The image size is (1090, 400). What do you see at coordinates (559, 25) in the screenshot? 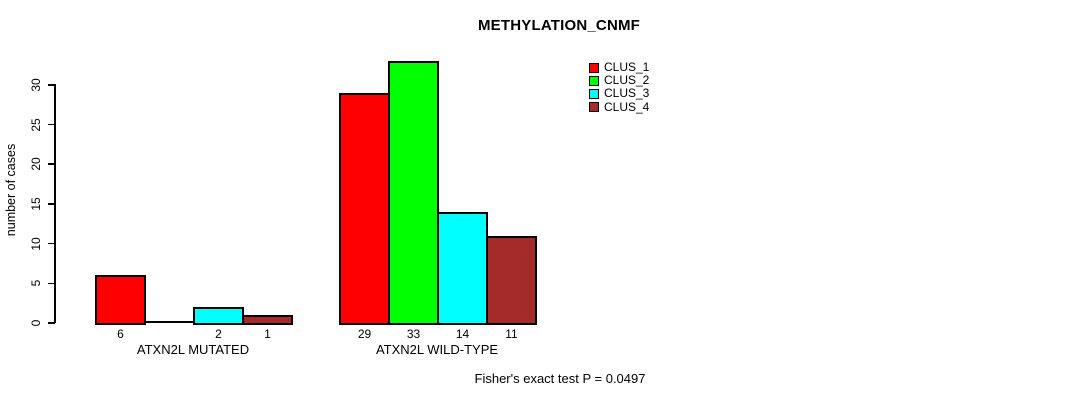
I see `chart-title: METHYLATION_CNMF` at bounding box center [559, 25].